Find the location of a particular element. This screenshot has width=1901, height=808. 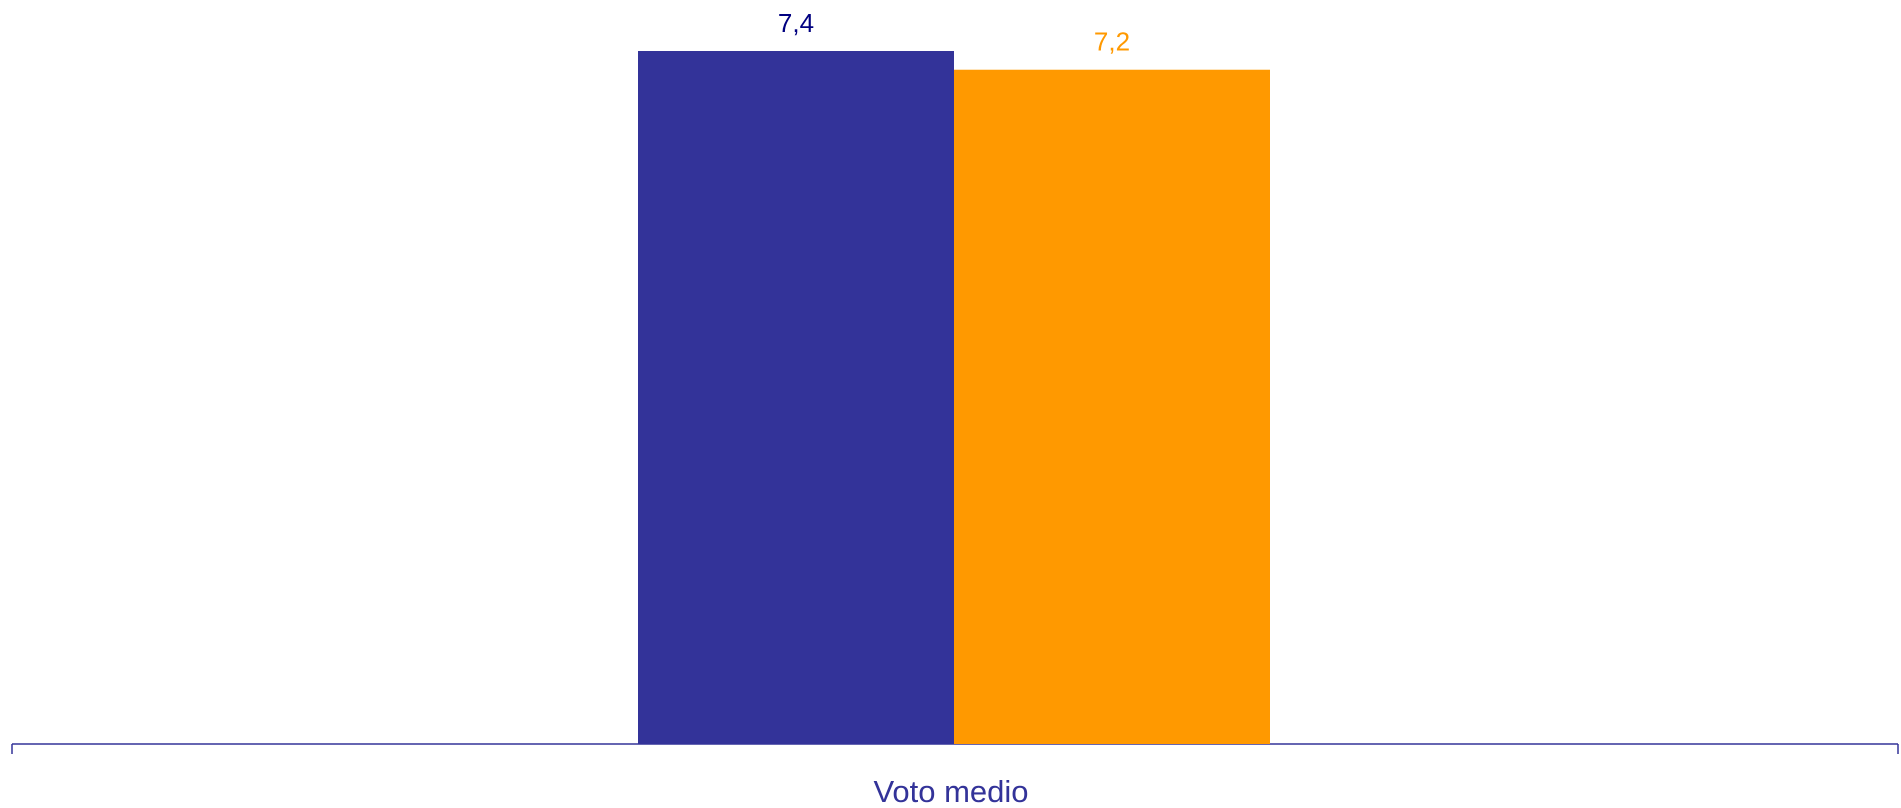

category-label-voto-medio: Voto medio is located at coordinates (950, 791).